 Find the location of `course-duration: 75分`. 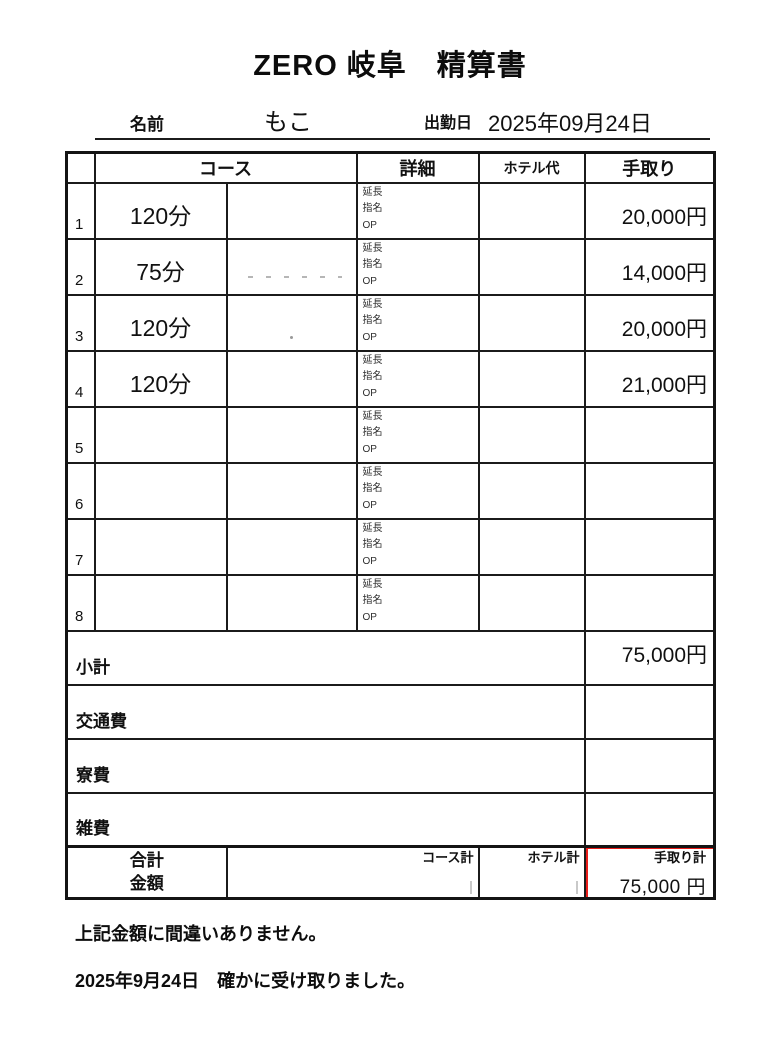

course-duration: 75分 is located at coordinates (160, 266).